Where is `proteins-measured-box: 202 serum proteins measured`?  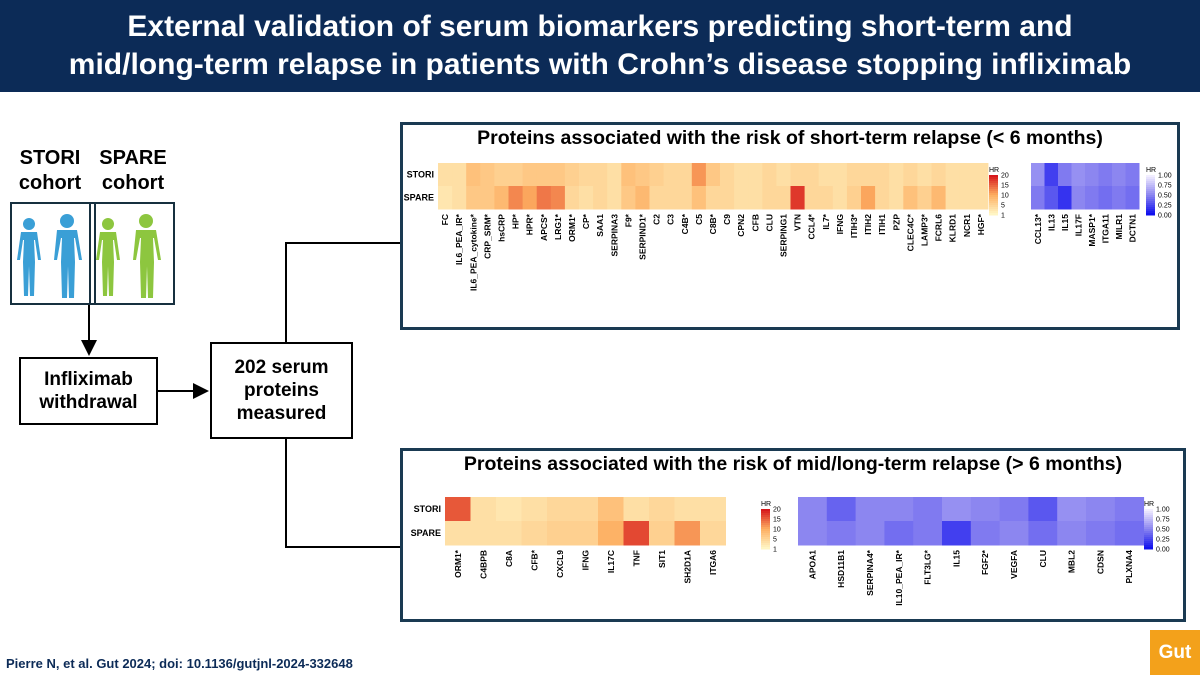
proteins-measured-box: 202 serum proteins measured is located at coordinates (281, 390).